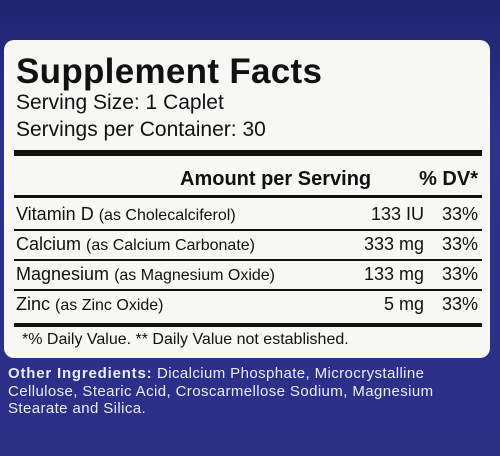 Image resolution: width=500 pixels, height=456 pixels. I want to click on nutrient-source: (as Cholecalciferol), so click(167, 215).